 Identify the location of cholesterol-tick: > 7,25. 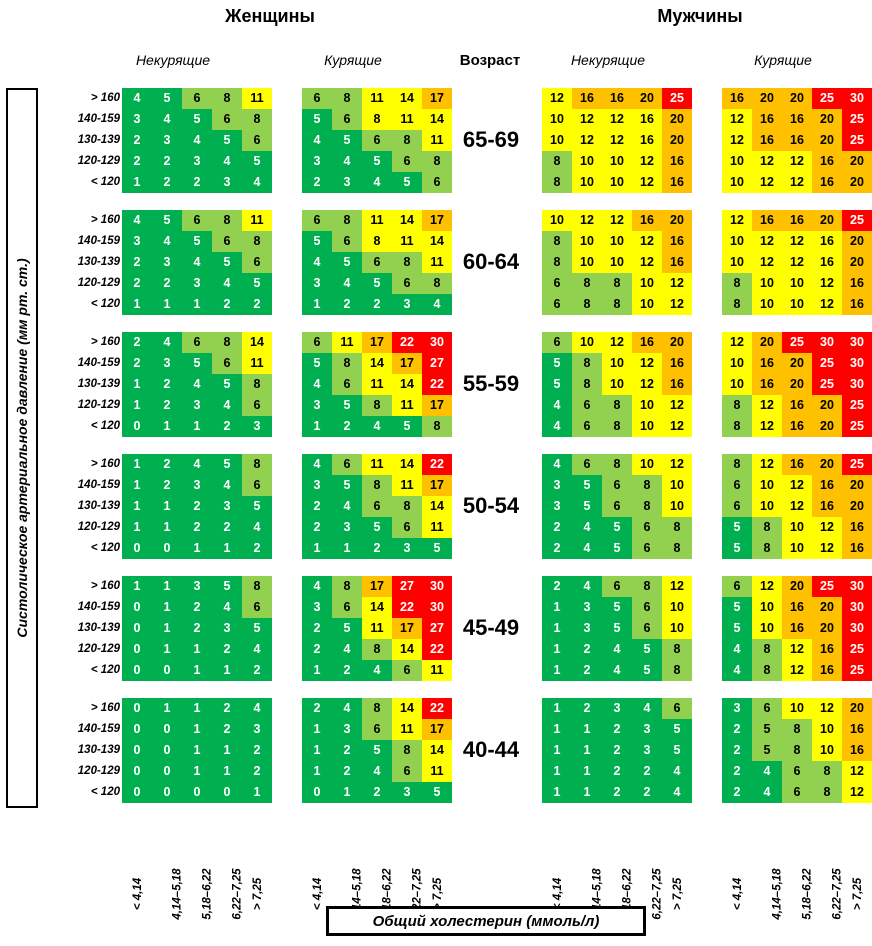
(438, 894).